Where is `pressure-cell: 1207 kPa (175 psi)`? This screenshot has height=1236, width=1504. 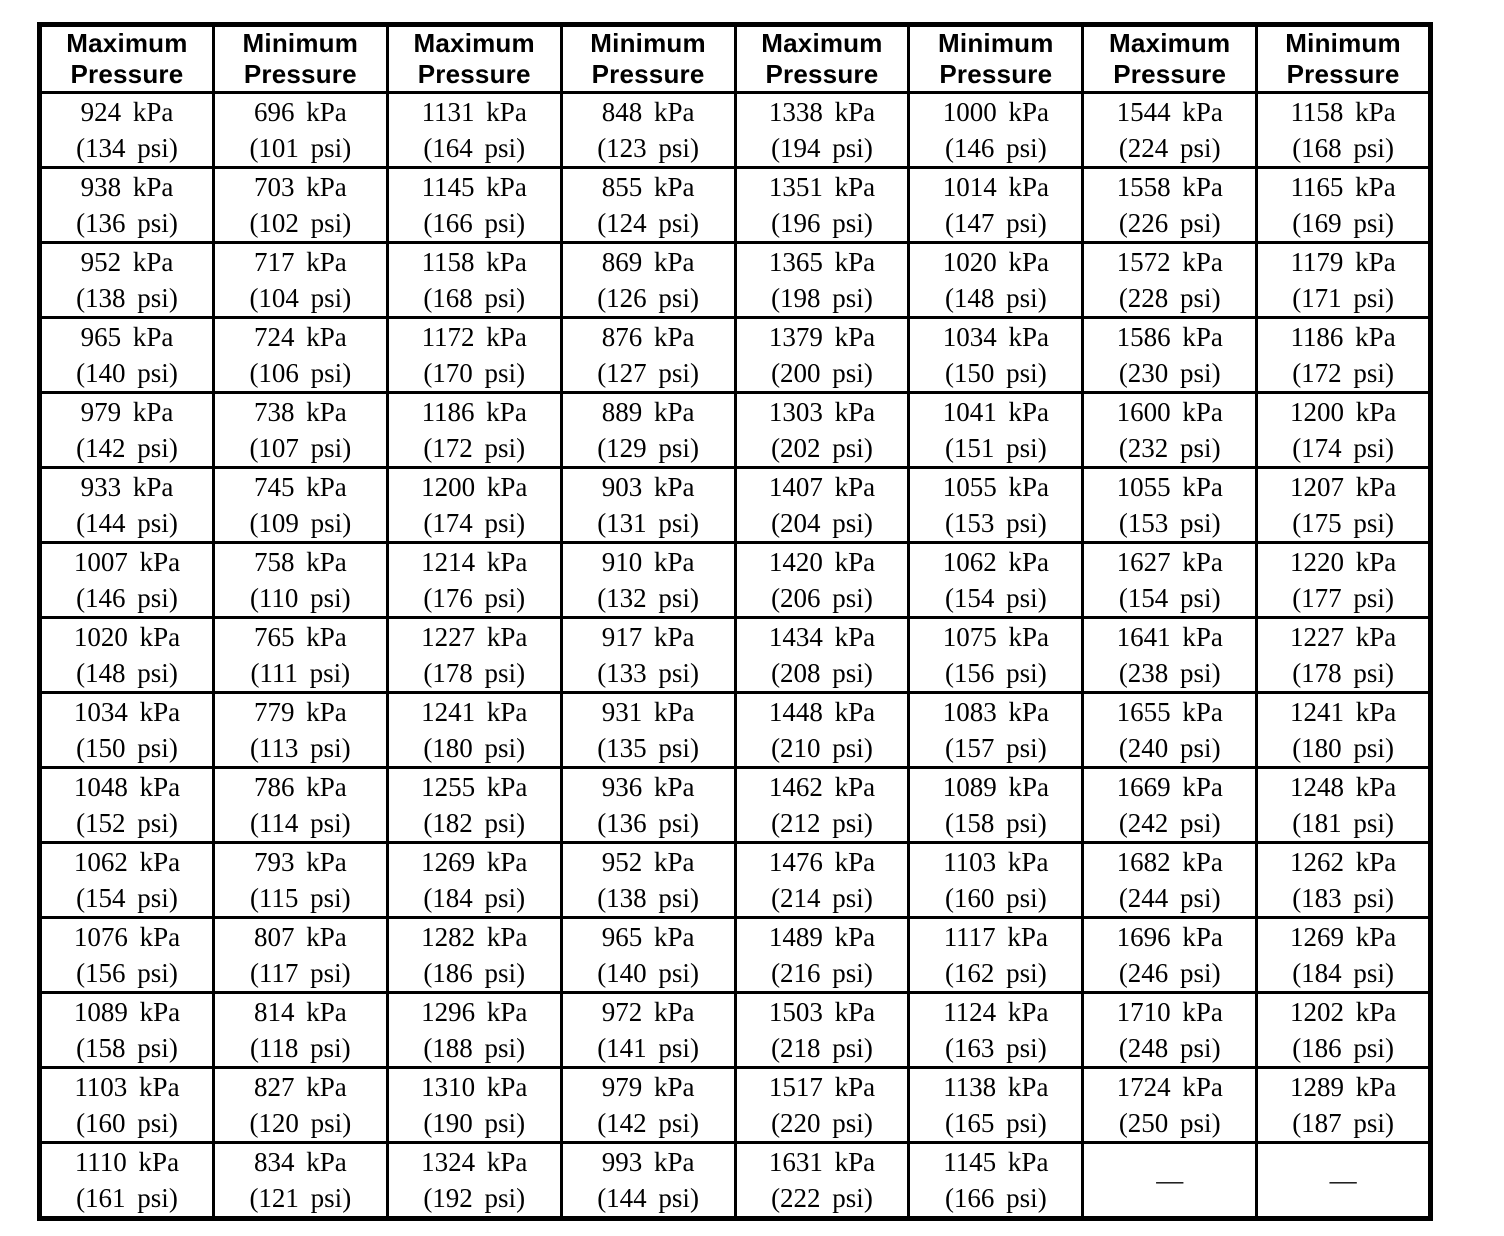 pressure-cell: 1207 kPa (175 psi) is located at coordinates (1343, 505).